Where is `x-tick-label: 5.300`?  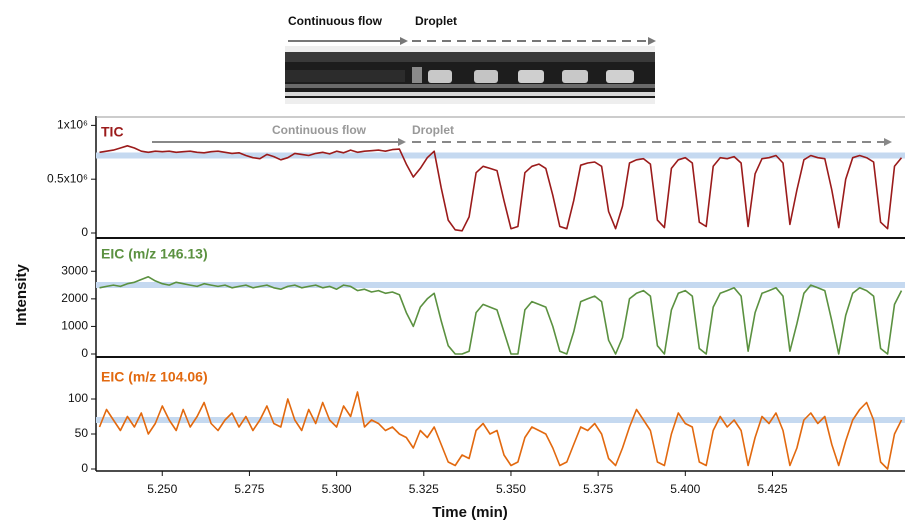 x-tick-label: 5.300 is located at coordinates (337, 489).